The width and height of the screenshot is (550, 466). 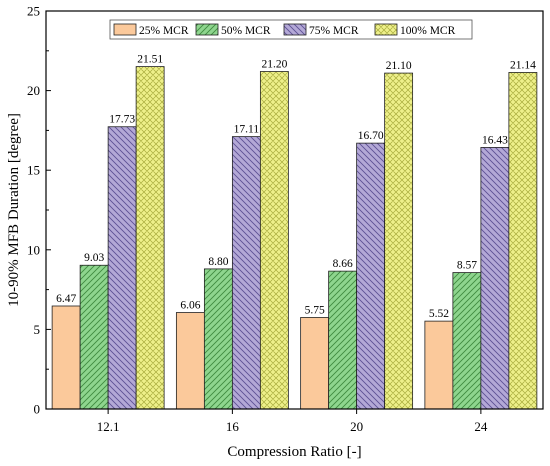 What do you see at coordinates (246, 31) in the screenshot?
I see `legend-label: 50% MCR` at bounding box center [246, 31].